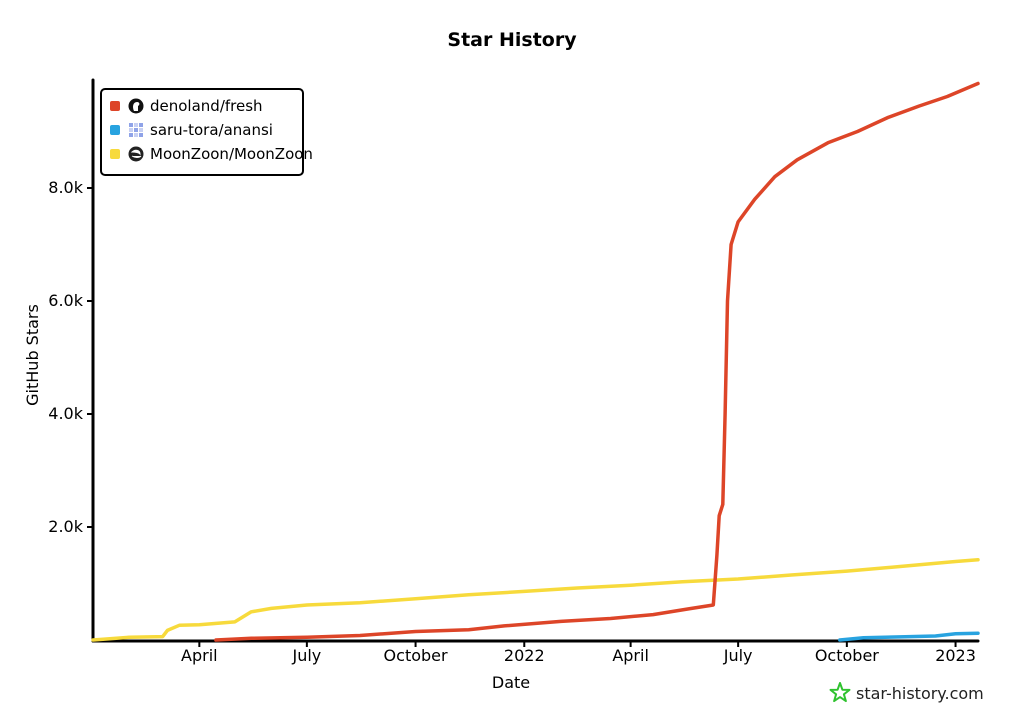 The width and height of the screenshot is (1024, 722). What do you see at coordinates (65, 413) in the screenshot?
I see `y-tick-label: 4.0k` at bounding box center [65, 413].